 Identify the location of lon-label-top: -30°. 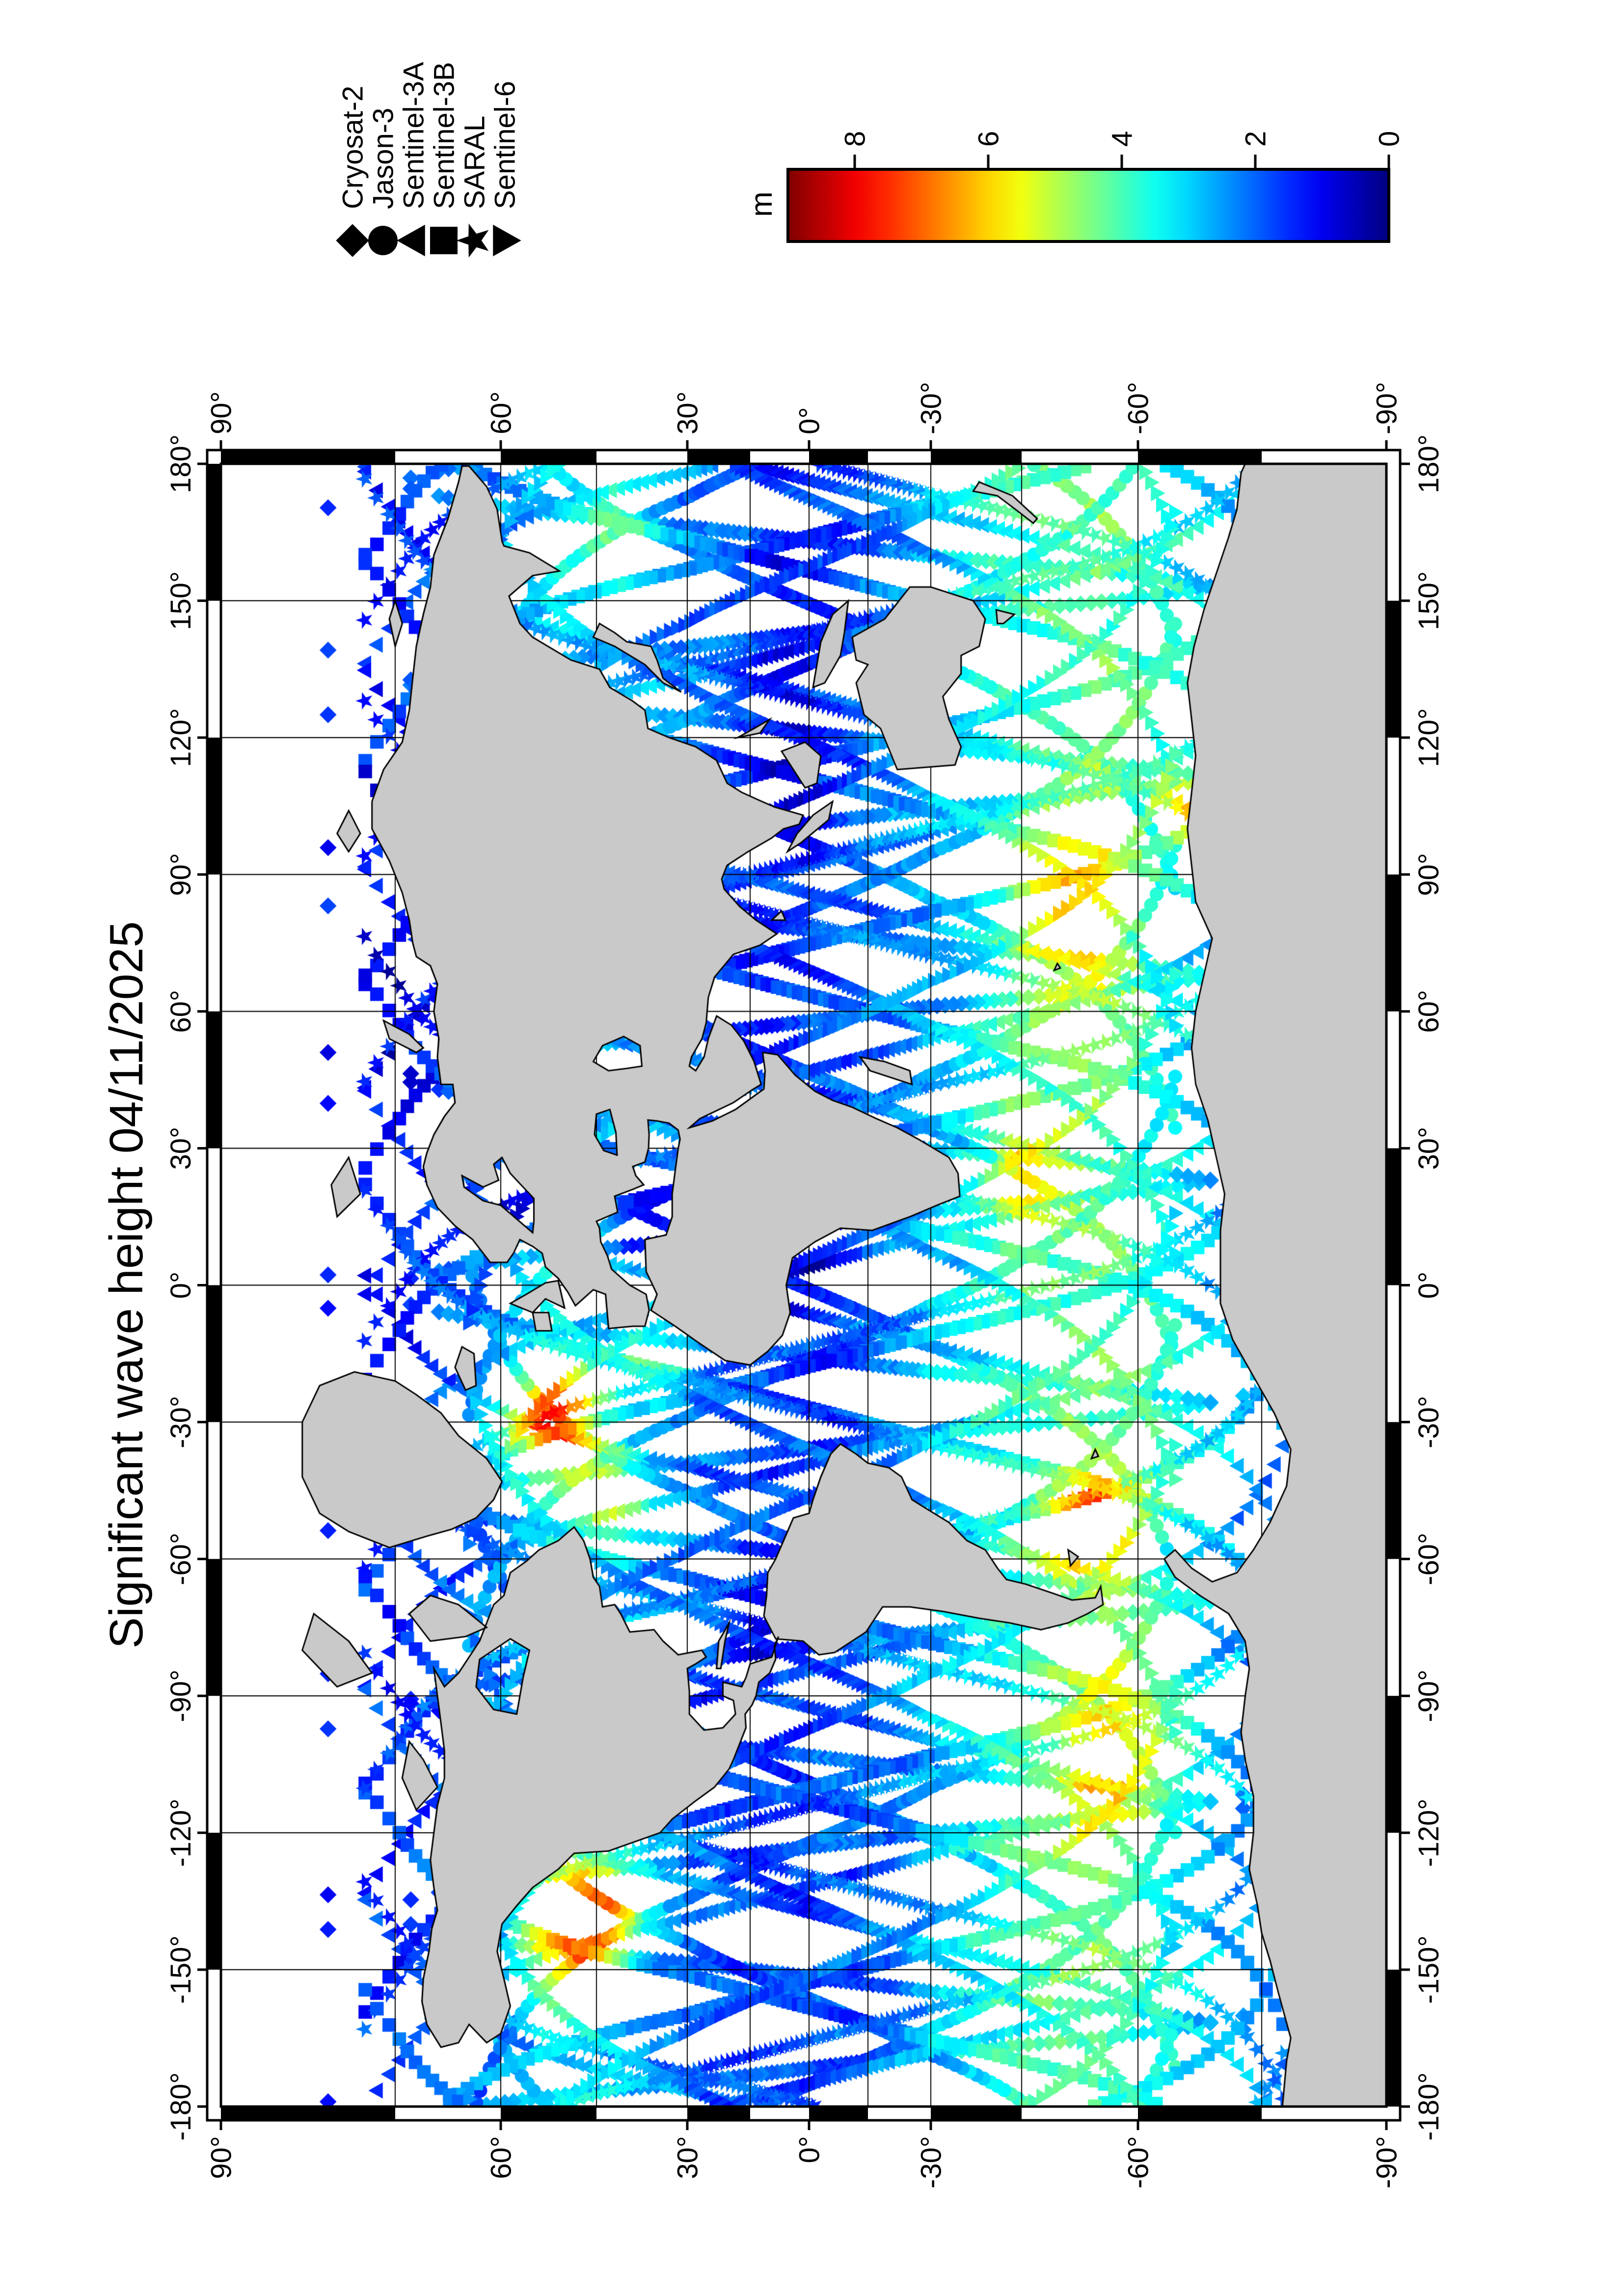
(181, 1422).